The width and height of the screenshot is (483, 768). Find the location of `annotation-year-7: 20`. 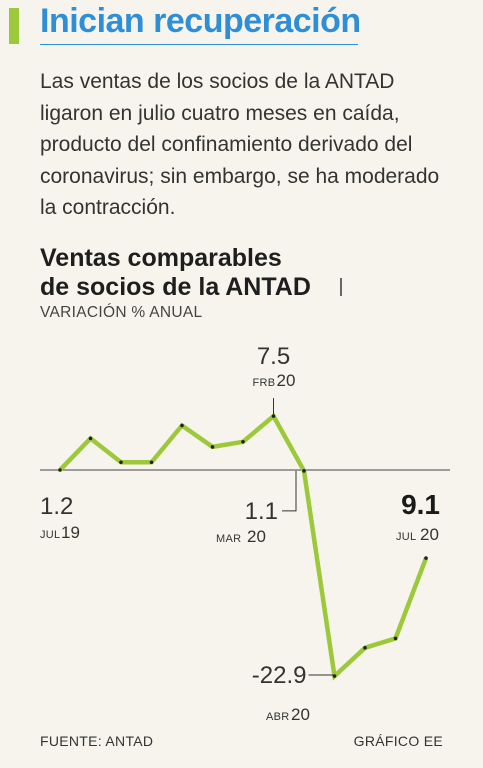

annotation-year-7: 20 is located at coordinates (286, 380).